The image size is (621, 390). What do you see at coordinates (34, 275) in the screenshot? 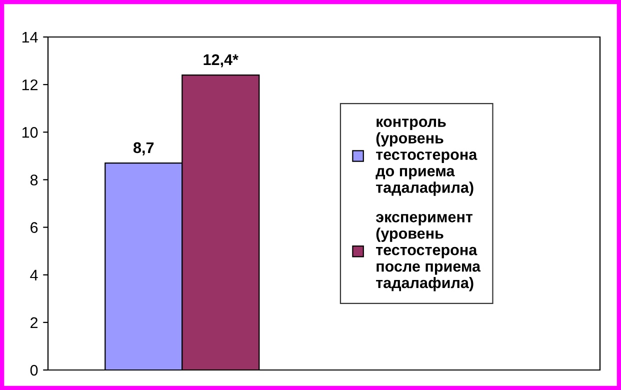
I see `y-tick-label: 4` at bounding box center [34, 275].